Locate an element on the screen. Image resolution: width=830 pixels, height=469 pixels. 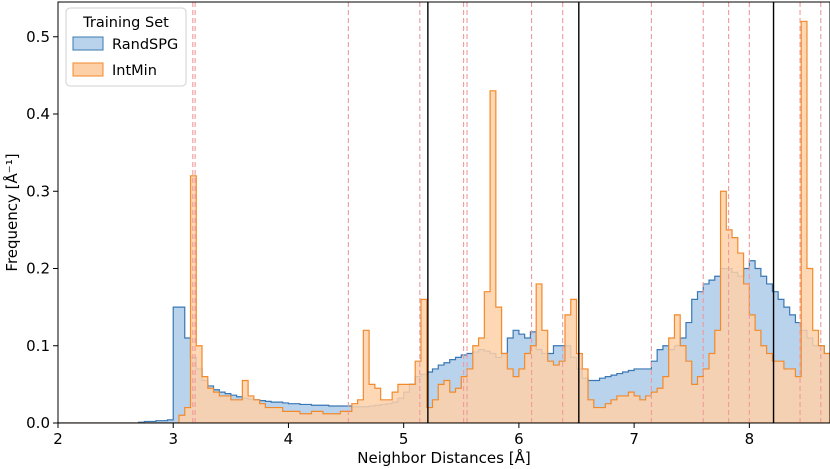
legend-swatch-randspg is located at coordinates (88, 43).